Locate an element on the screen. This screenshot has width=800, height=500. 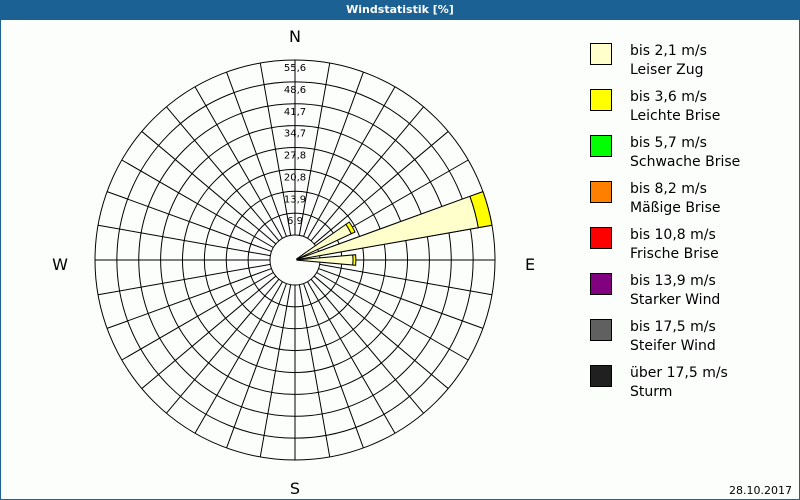
legend-class-name: Schwache Brise is located at coordinates (685, 162).